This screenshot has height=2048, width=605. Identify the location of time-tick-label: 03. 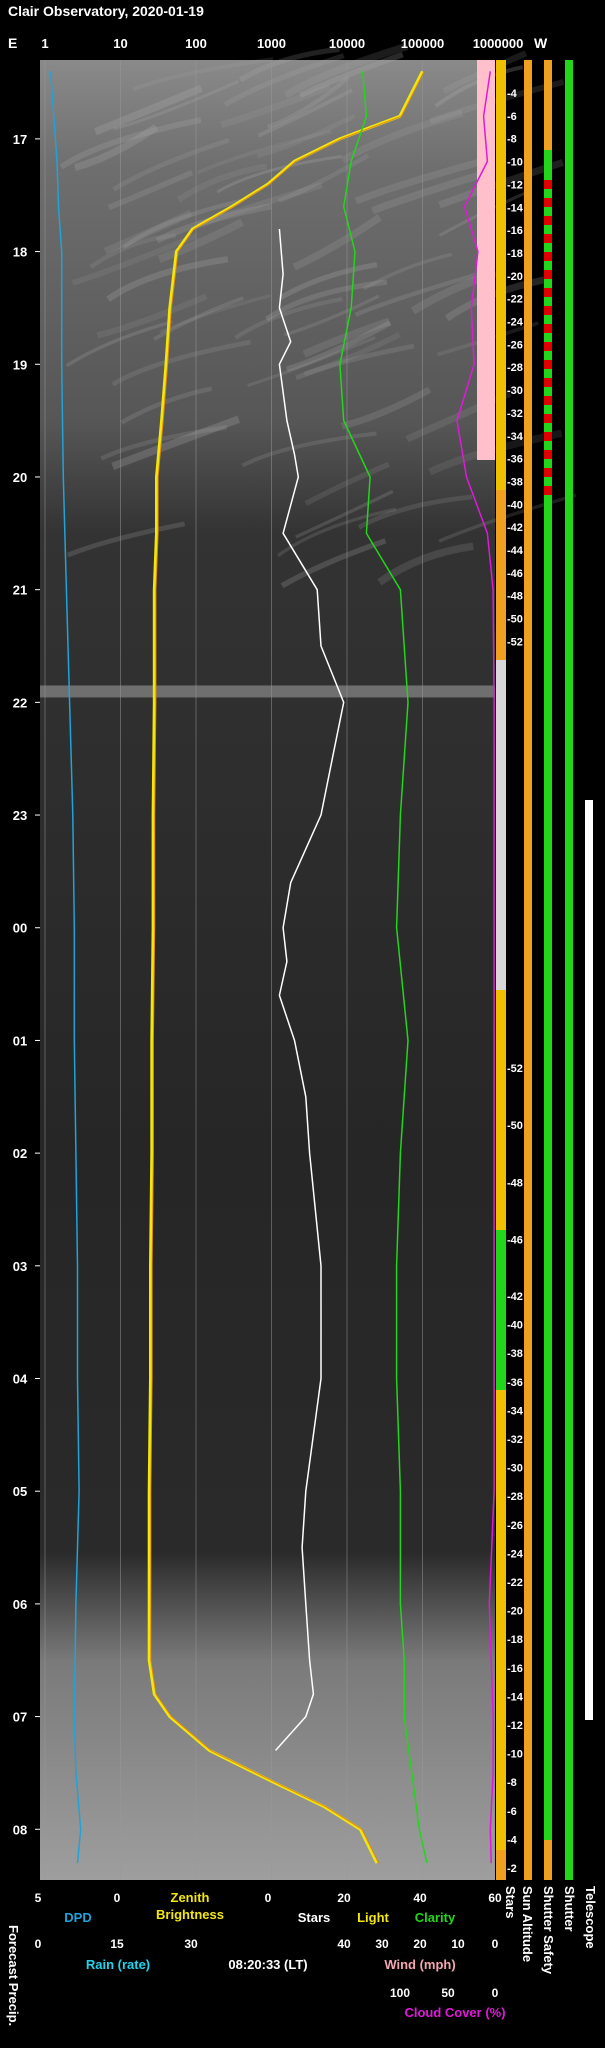
(20, 1266).